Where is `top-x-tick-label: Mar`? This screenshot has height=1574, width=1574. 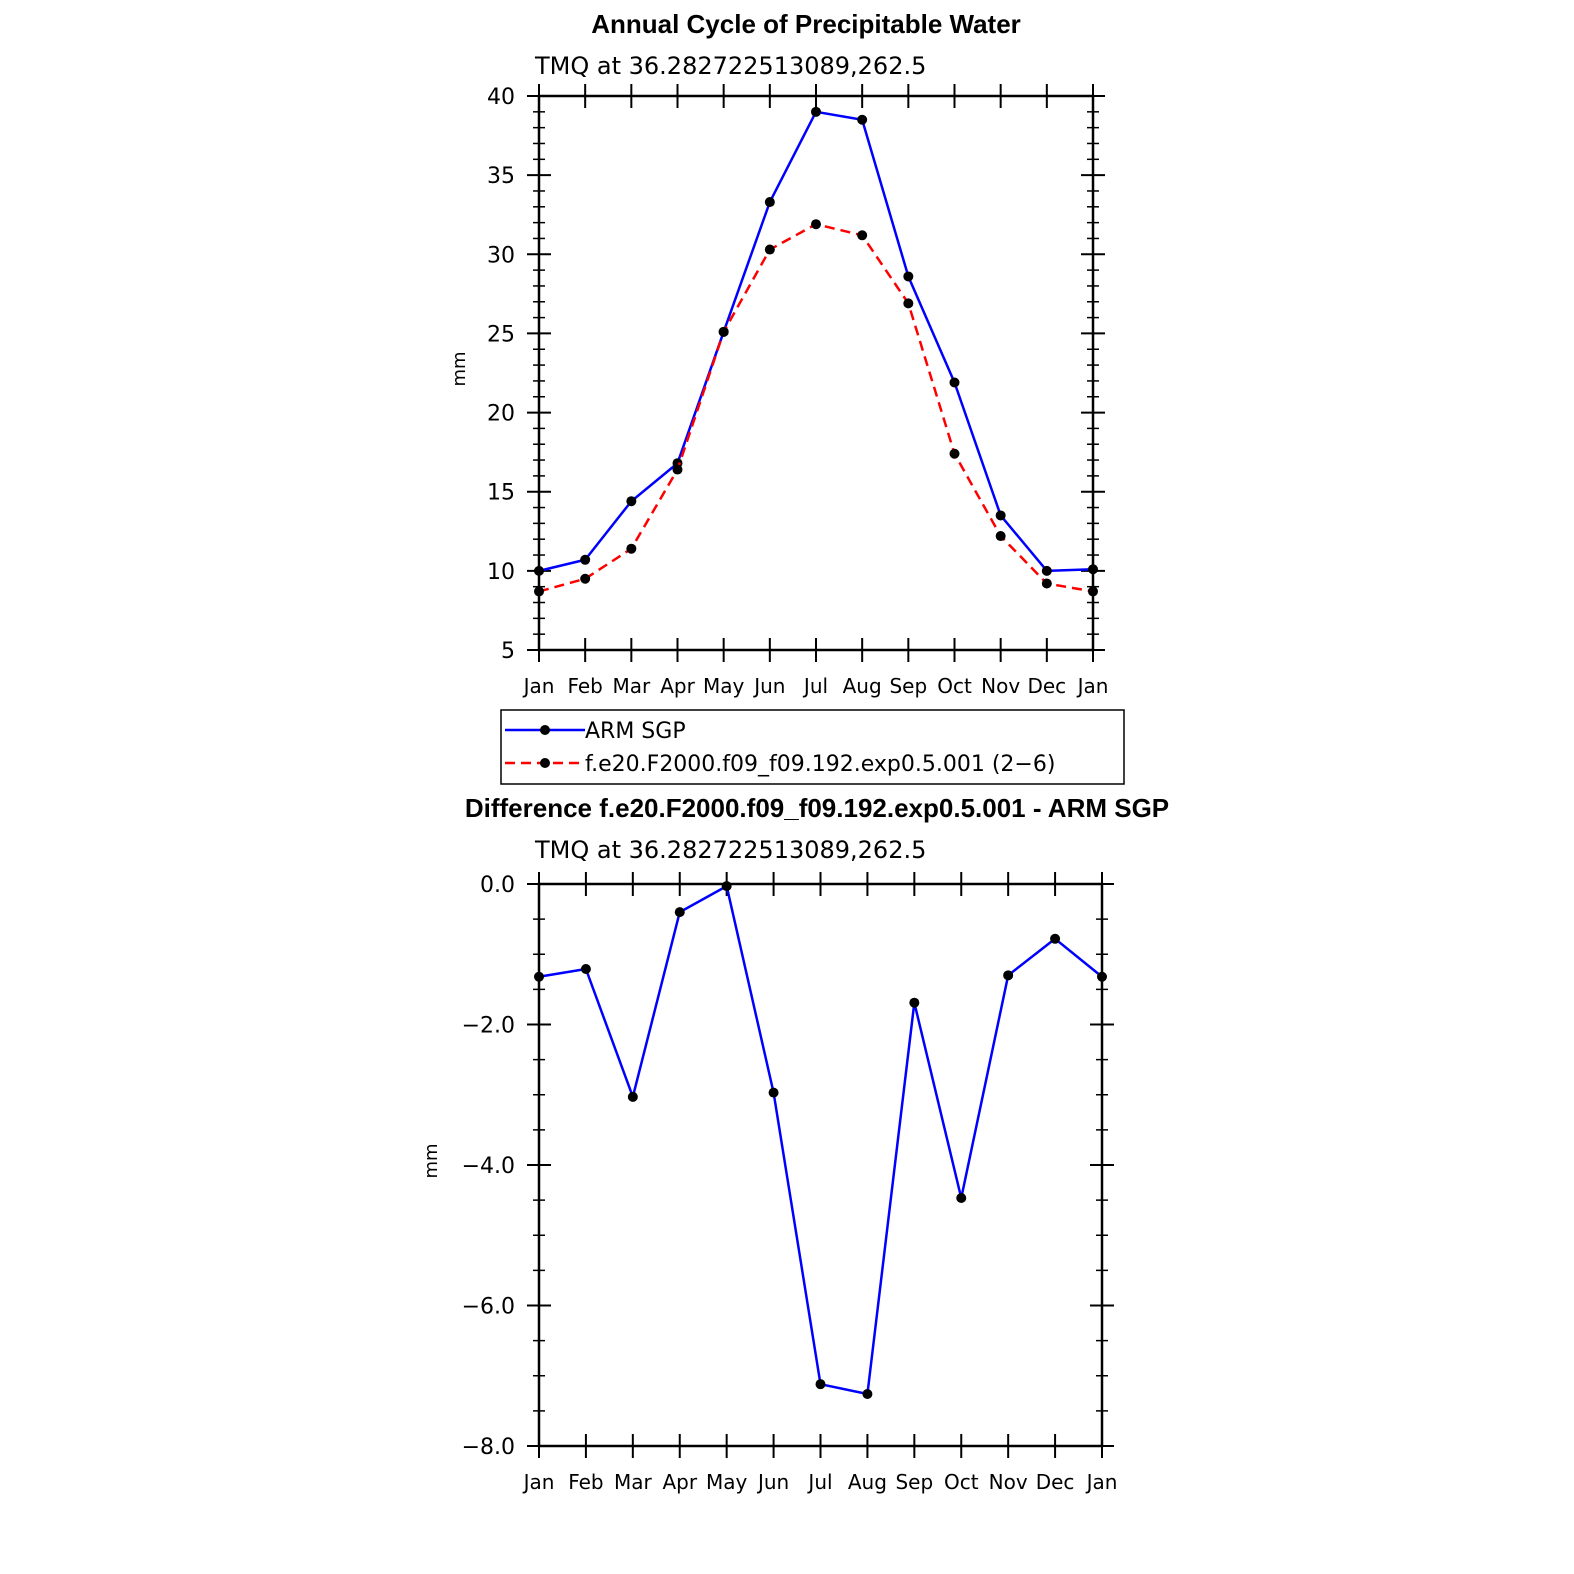 top-x-tick-label: Mar is located at coordinates (631, 686).